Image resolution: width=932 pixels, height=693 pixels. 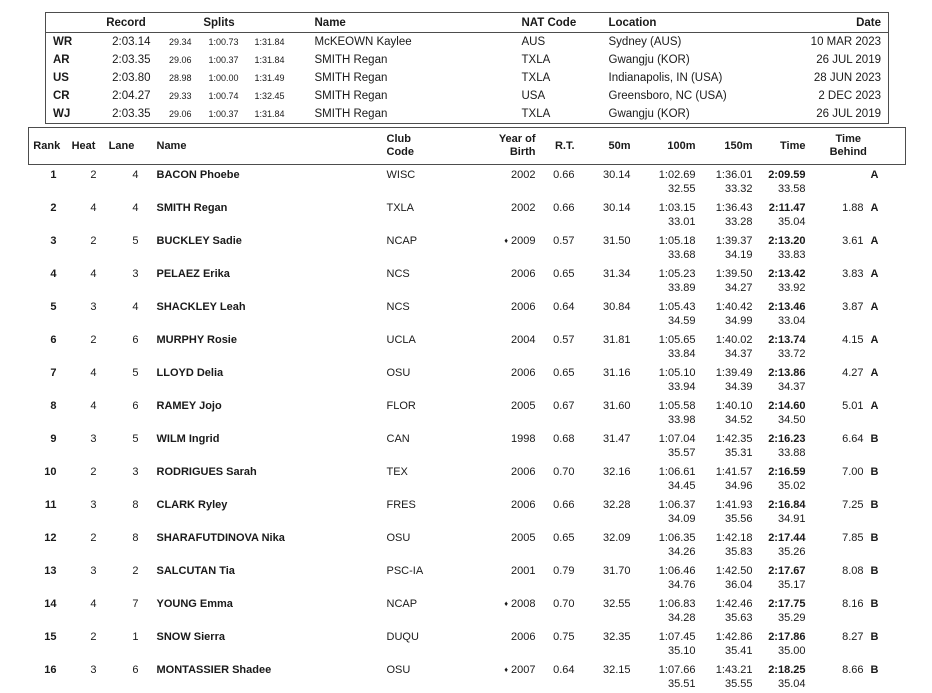 I want to click on record-split-100: 1:00.00, so click(x=219, y=78).